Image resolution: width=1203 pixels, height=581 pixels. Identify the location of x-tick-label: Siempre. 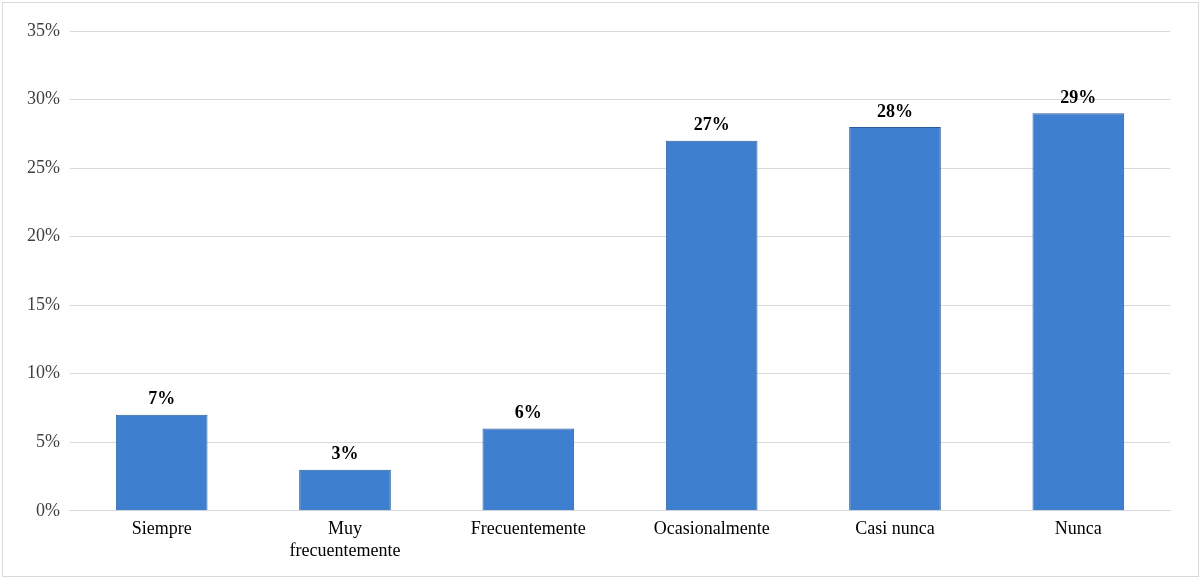
(161, 528).